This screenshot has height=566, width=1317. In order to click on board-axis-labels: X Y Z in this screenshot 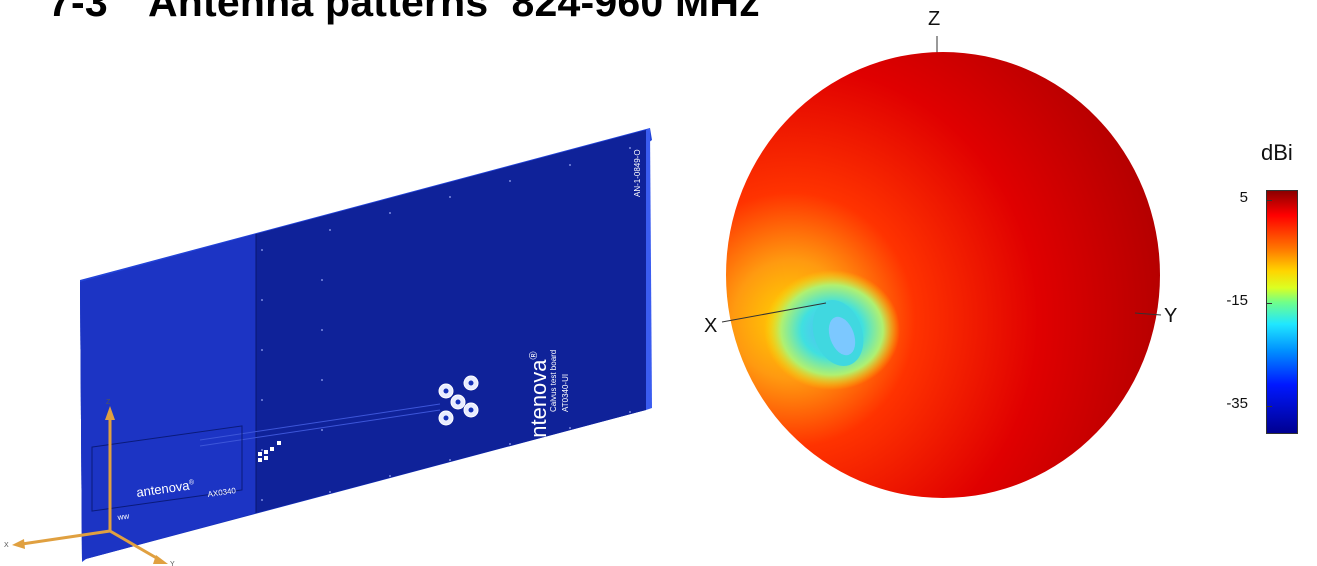, I will do `click(89, 482)`.